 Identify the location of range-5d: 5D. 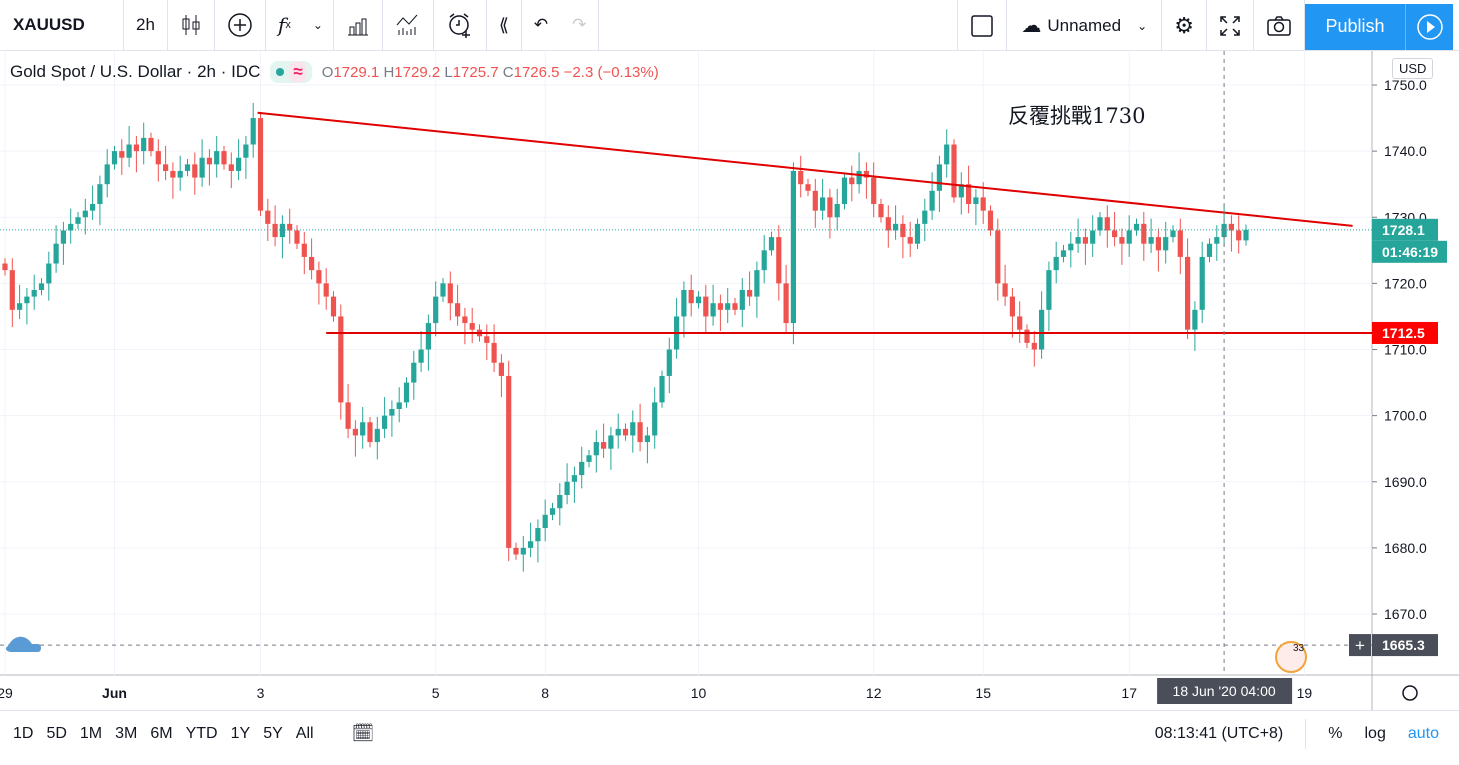
(56, 733).